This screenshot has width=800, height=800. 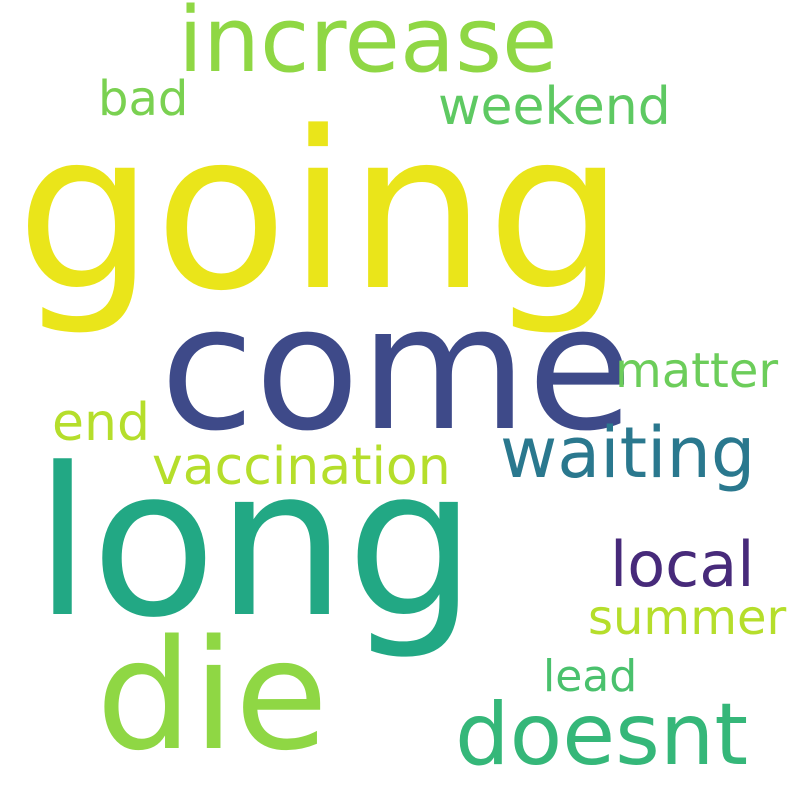 What do you see at coordinates (590, 676) in the screenshot?
I see `word-lead: lead` at bounding box center [590, 676].